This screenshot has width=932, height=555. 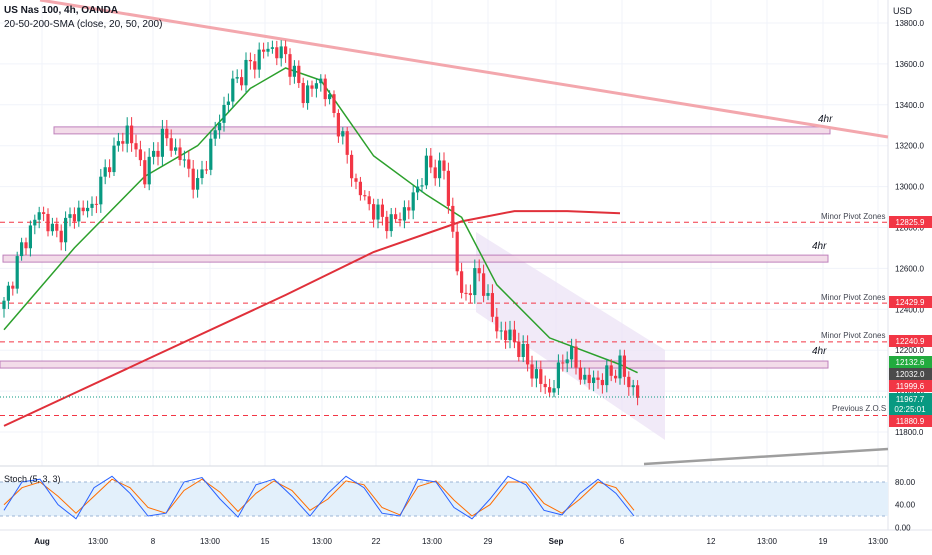 I want to click on price-tick-label: 13800.0, so click(x=909, y=23).